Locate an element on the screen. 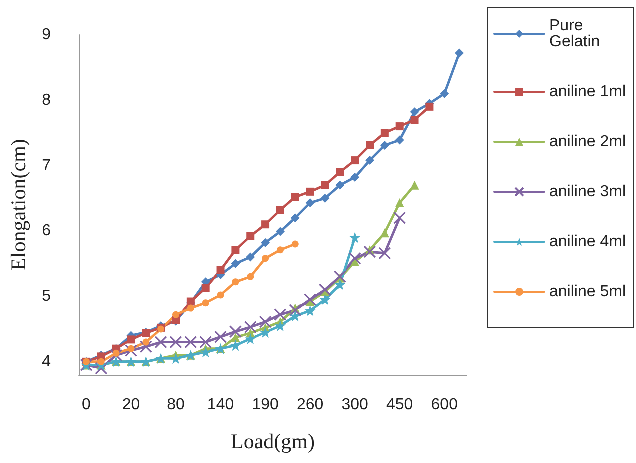  x-tick-label: 80 is located at coordinates (176, 405).